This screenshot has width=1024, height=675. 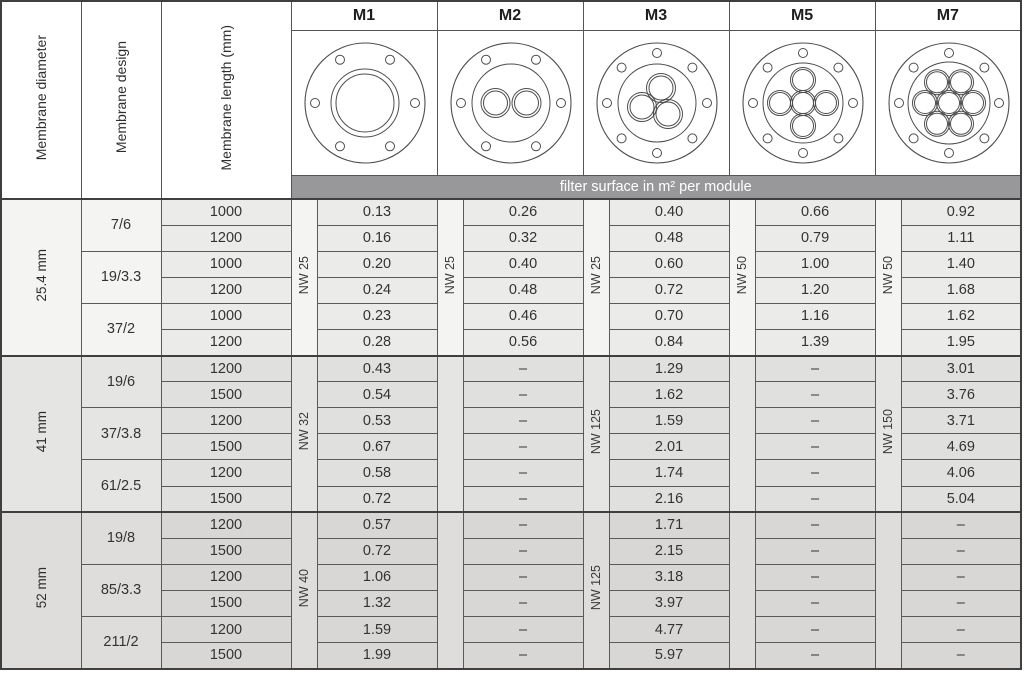 What do you see at coordinates (815, 238) in the screenshot?
I see `cell-value-m5: 0.79` at bounding box center [815, 238].